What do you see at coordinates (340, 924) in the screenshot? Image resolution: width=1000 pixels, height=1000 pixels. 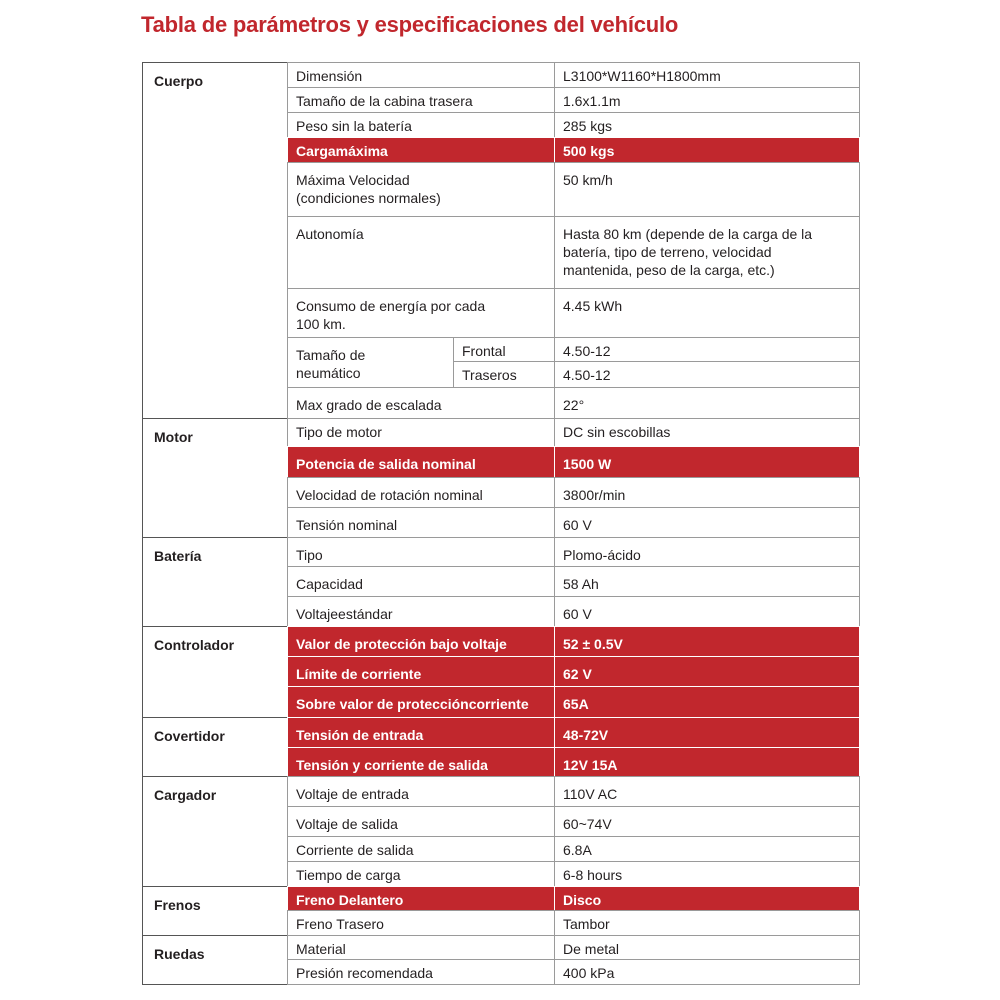 I see `param-cell-text: Freno Trasero` at bounding box center [340, 924].